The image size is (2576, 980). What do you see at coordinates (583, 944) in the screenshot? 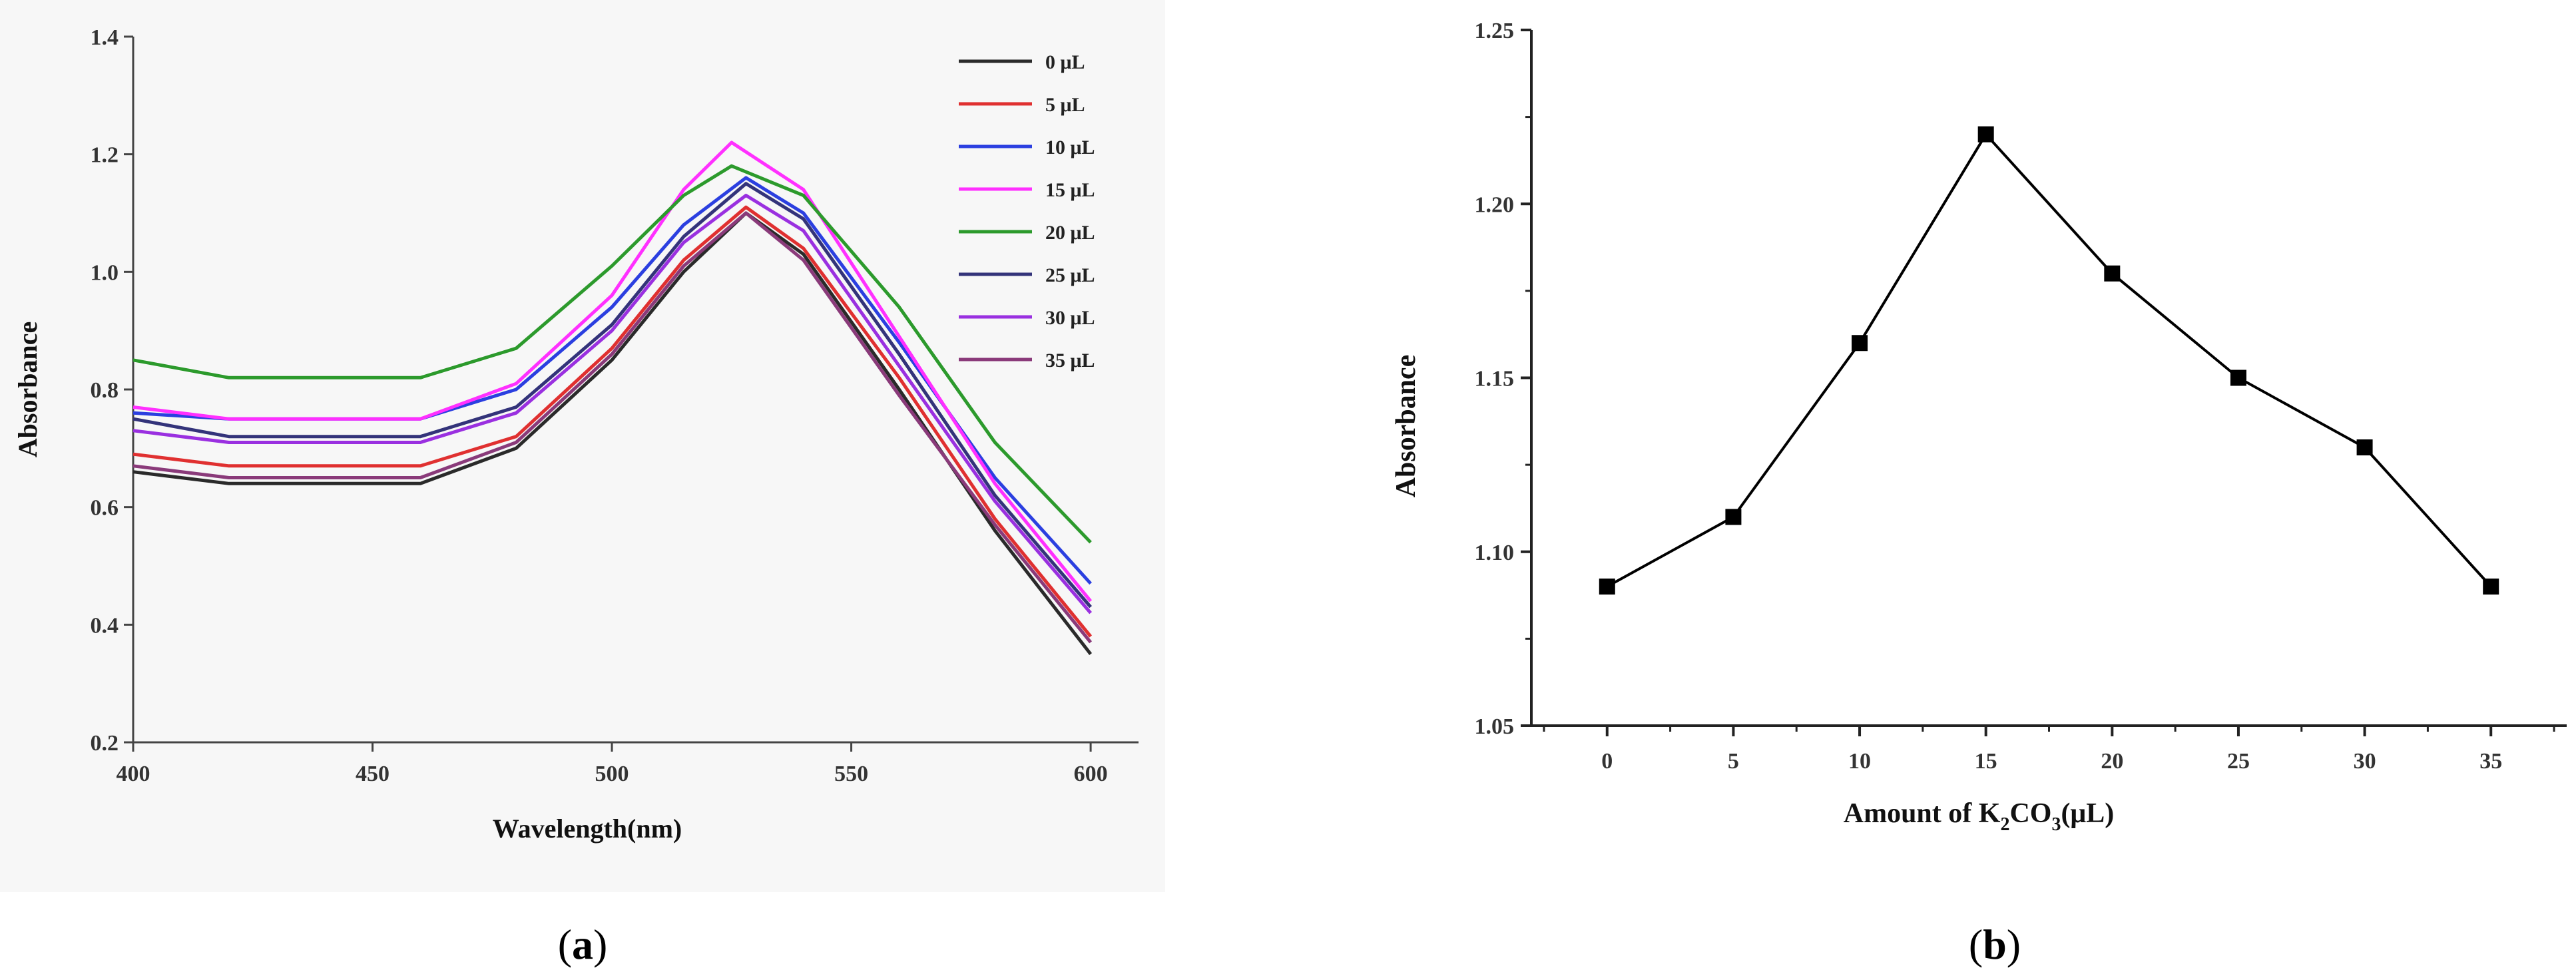
I see `panel-a-caption: (a)` at bounding box center [583, 944].